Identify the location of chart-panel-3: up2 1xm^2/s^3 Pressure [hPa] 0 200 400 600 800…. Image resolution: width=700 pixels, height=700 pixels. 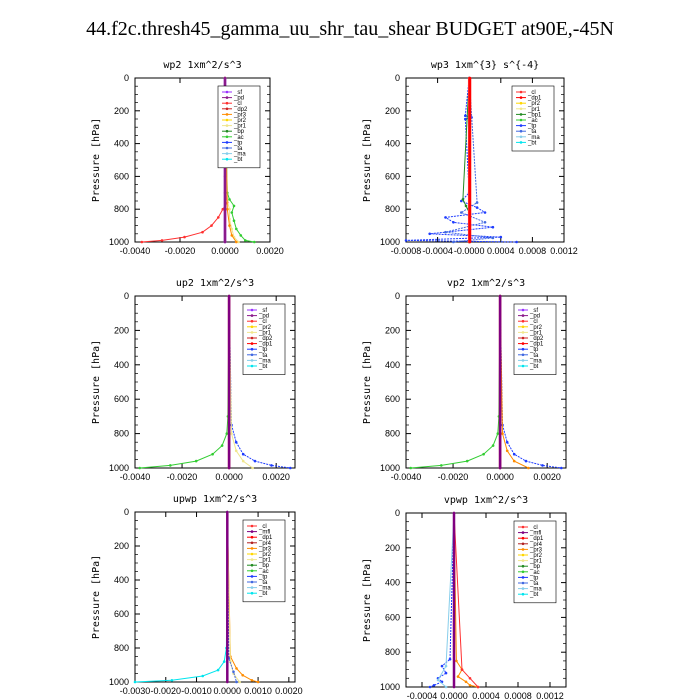
(193, 380).